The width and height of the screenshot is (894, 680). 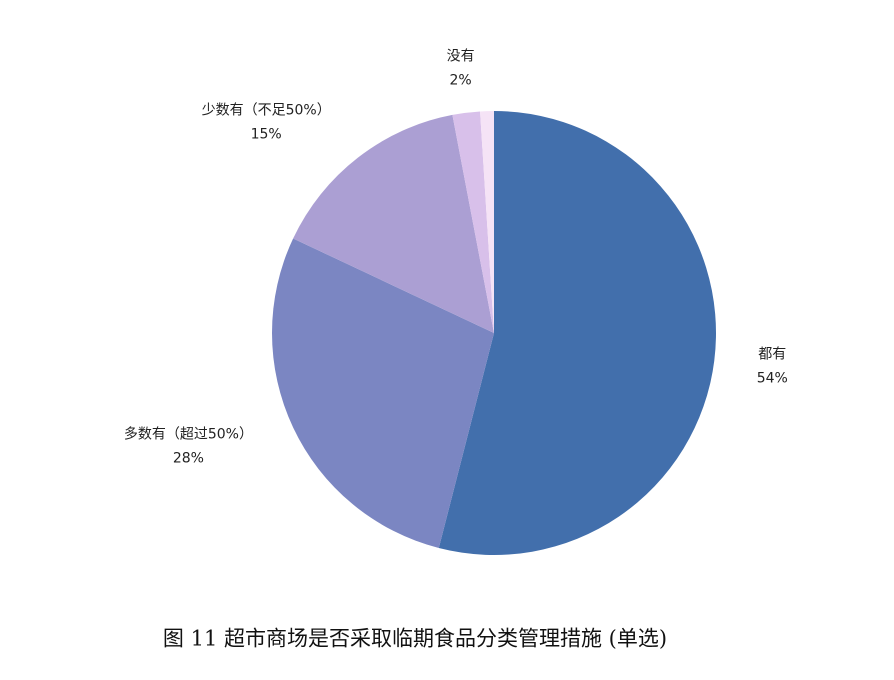 I want to click on slice-value-label: 2%, so click(x=461, y=81).